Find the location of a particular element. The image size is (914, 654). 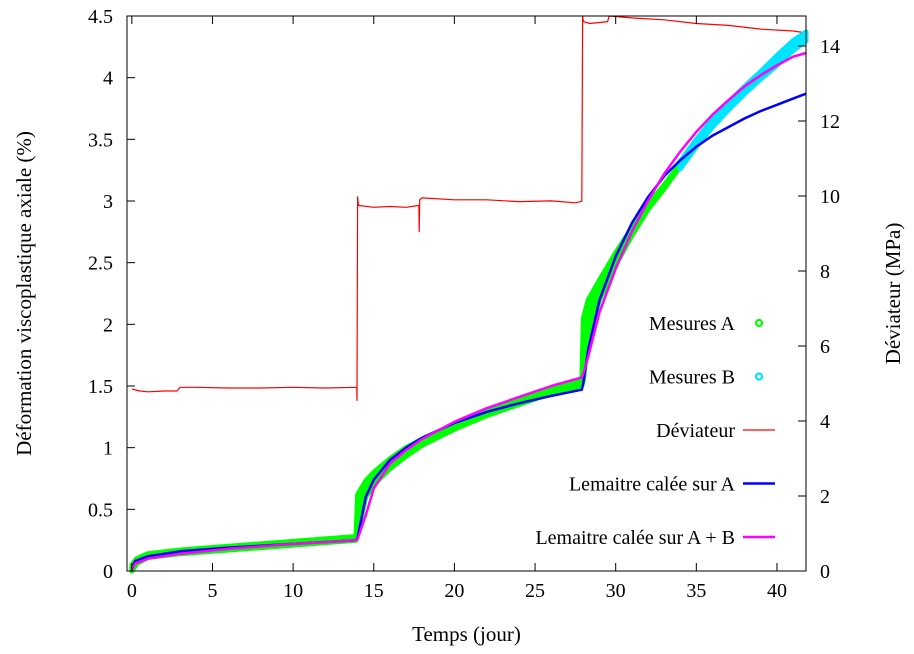

y-tick-label: 4.5 is located at coordinates (100, 17).